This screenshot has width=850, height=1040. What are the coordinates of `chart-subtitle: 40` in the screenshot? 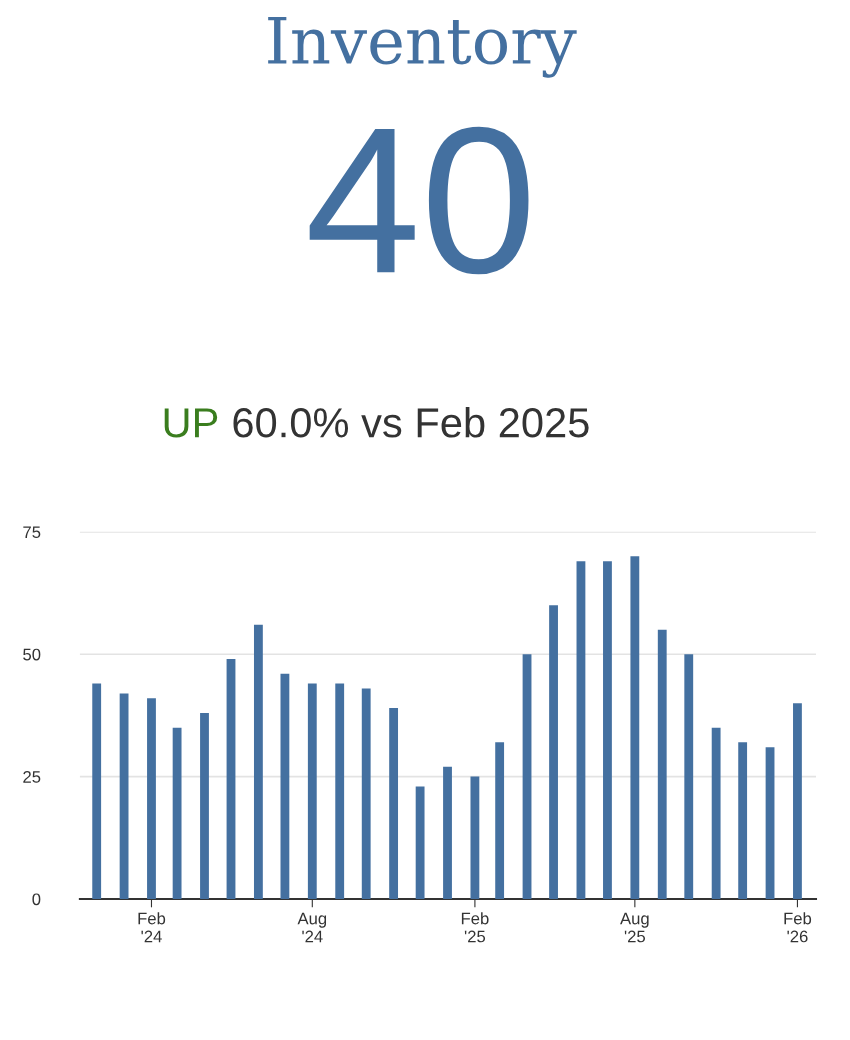 It's located at (419, 200).